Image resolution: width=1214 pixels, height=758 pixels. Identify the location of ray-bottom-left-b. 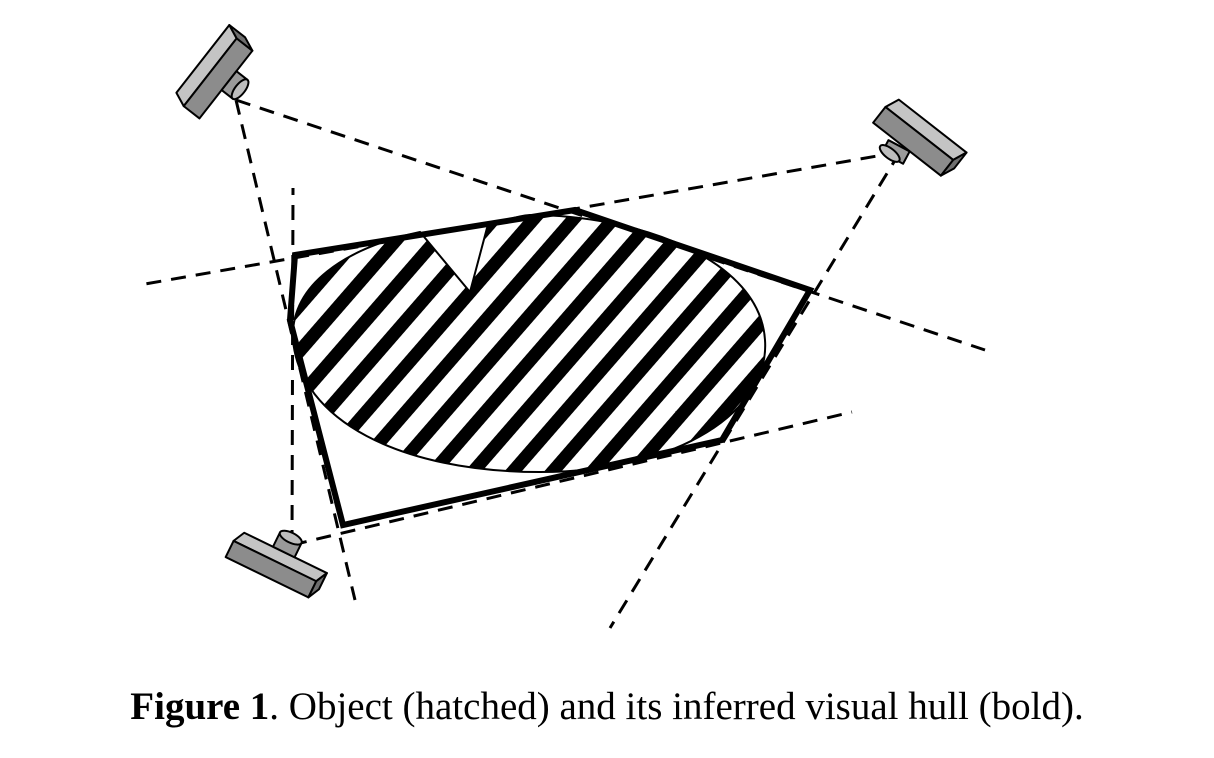
(572, 478).